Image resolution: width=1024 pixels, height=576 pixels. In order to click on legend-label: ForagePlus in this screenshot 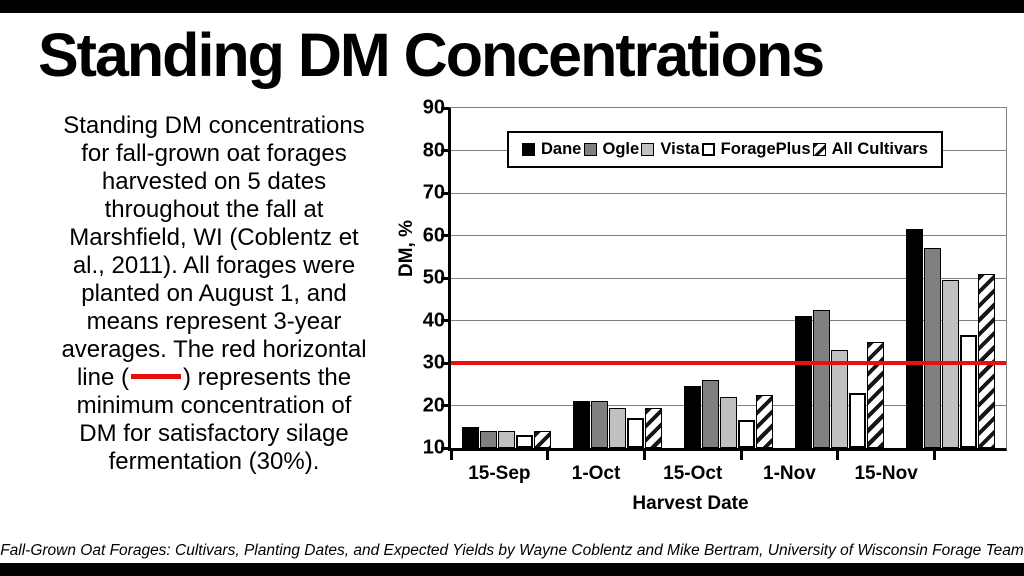, I will do `click(765, 149)`.